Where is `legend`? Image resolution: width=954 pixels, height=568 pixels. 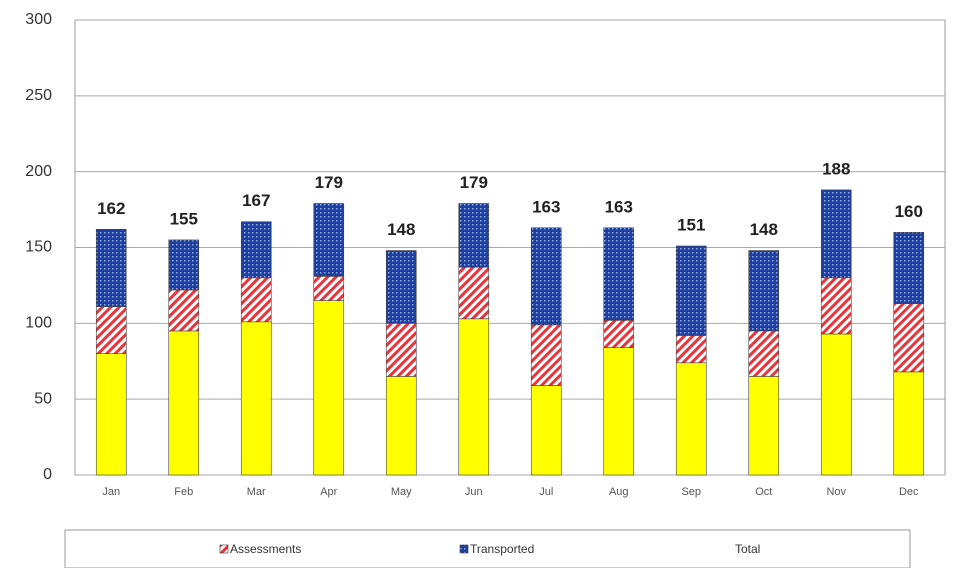 legend is located at coordinates (487, 548).